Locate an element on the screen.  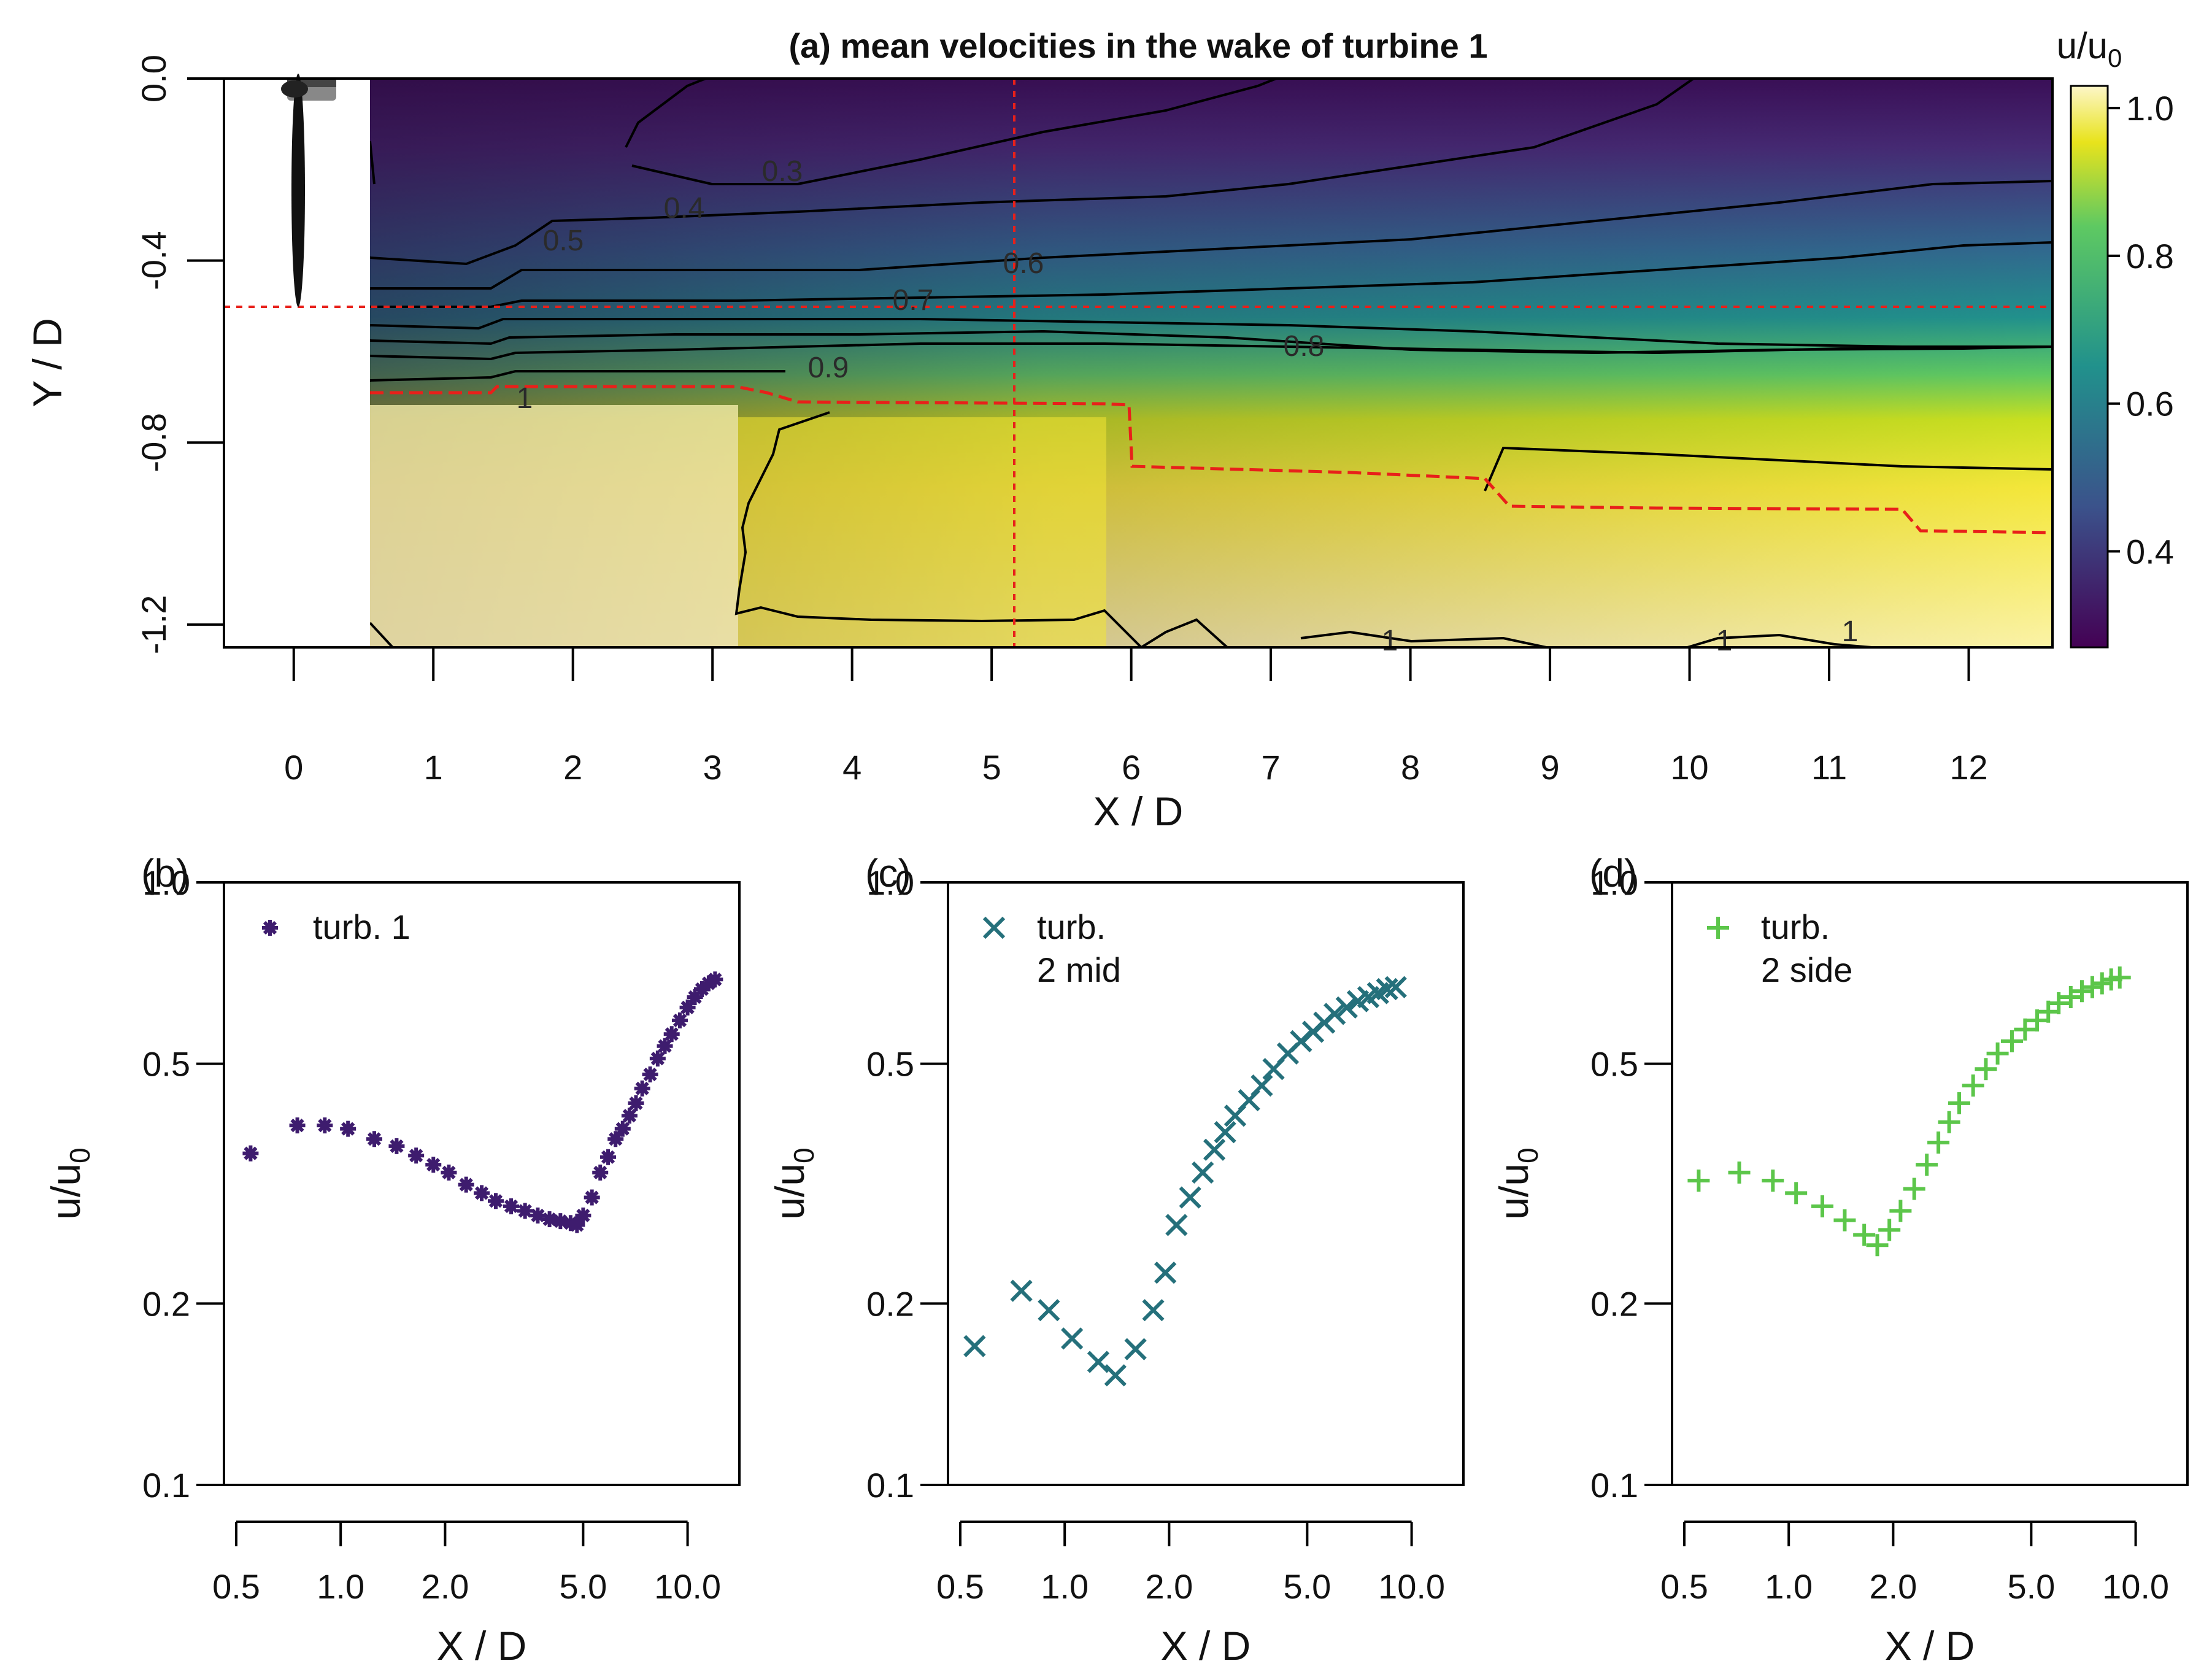
x-tick-label: 11 is located at coordinates (1829, 767).